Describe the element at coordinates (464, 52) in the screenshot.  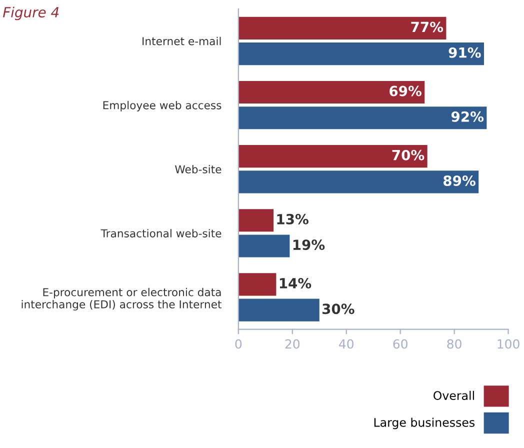
I see `data-label: 91%` at that location.